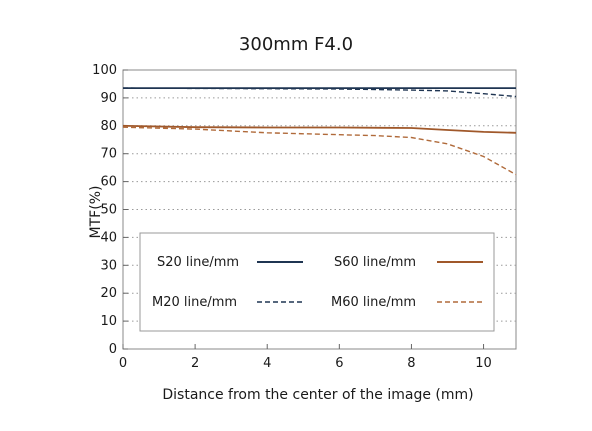 This screenshot has width=592, height=431. Describe the element at coordinates (108, 126) in the screenshot. I see `y-tick-label: 80` at that location.